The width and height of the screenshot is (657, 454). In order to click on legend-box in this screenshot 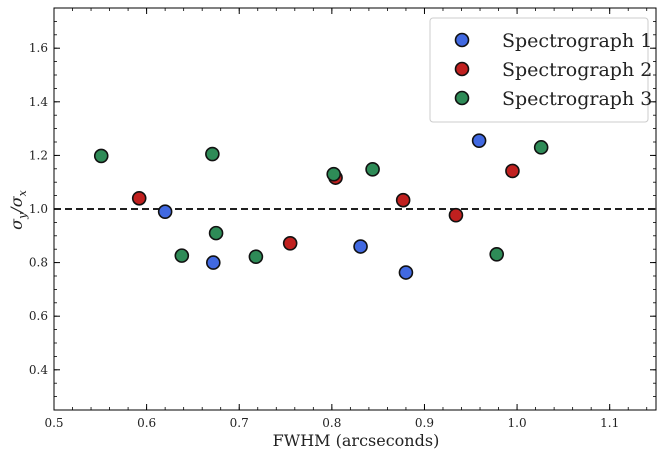, I will do `click(539, 70)`.